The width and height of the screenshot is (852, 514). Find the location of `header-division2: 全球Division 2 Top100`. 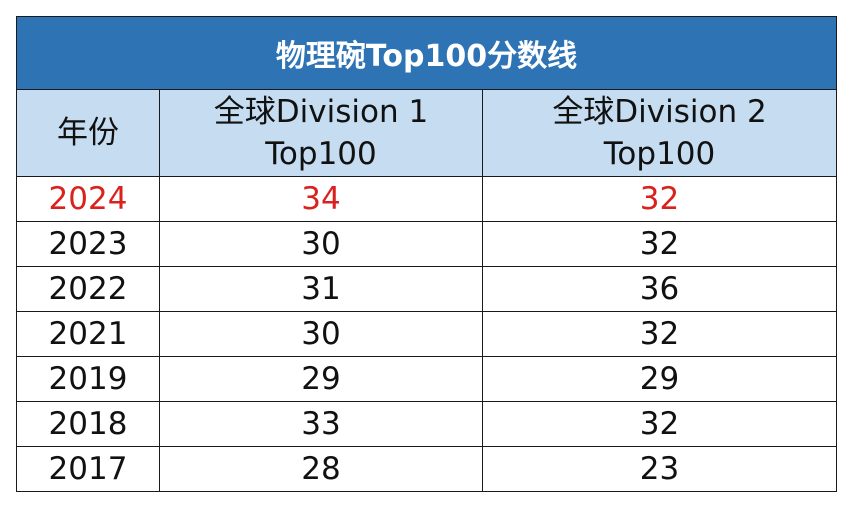

header-division2: 全球Division 2 Top100 is located at coordinates (659, 133).